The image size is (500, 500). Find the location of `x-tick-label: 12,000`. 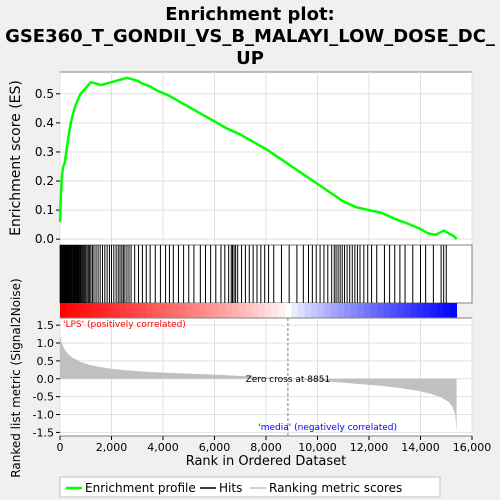

x-tick-label: 12,000 is located at coordinates (369, 447).